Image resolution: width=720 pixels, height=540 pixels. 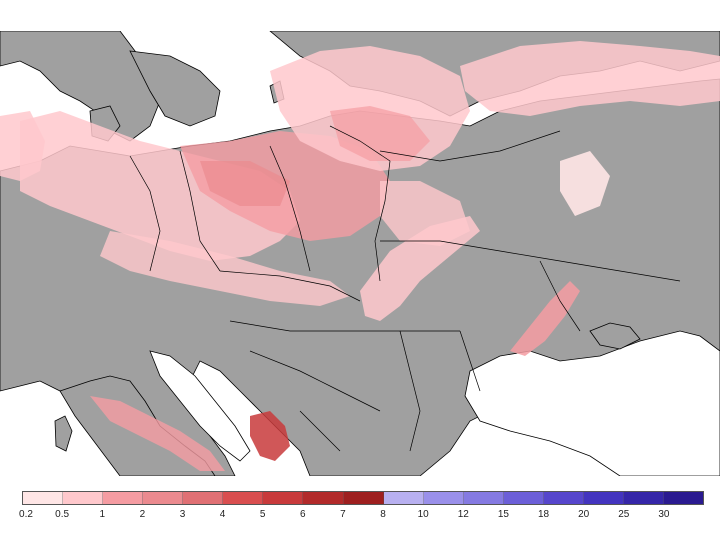 What do you see at coordinates (343, 514) in the screenshot?
I see `legend-tick-label: 7` at bounding box center [343, 514].